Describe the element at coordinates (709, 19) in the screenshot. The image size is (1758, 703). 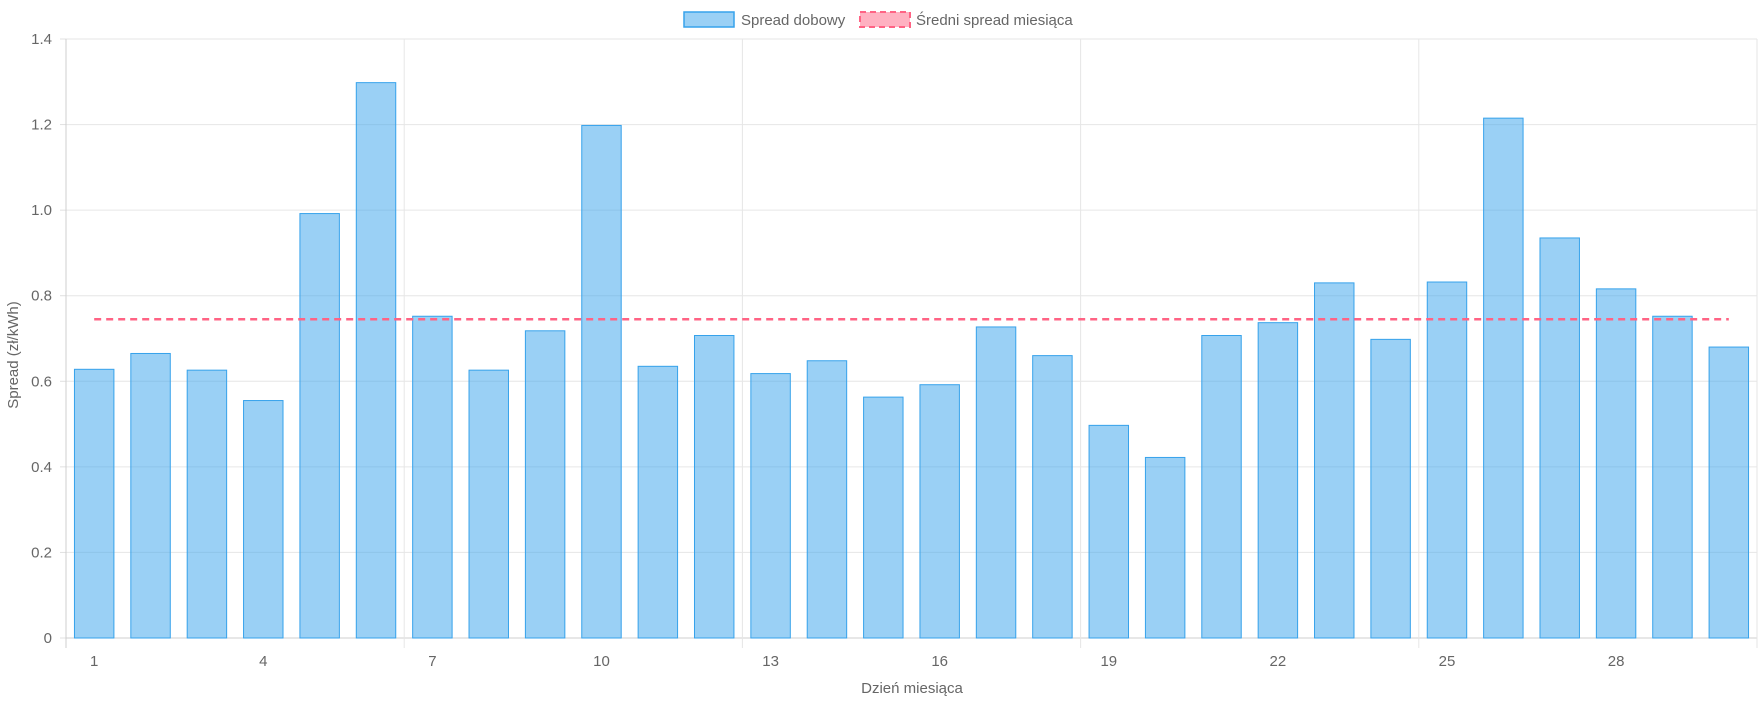
I see `legend-swatch-spread-dobowy` at that location.